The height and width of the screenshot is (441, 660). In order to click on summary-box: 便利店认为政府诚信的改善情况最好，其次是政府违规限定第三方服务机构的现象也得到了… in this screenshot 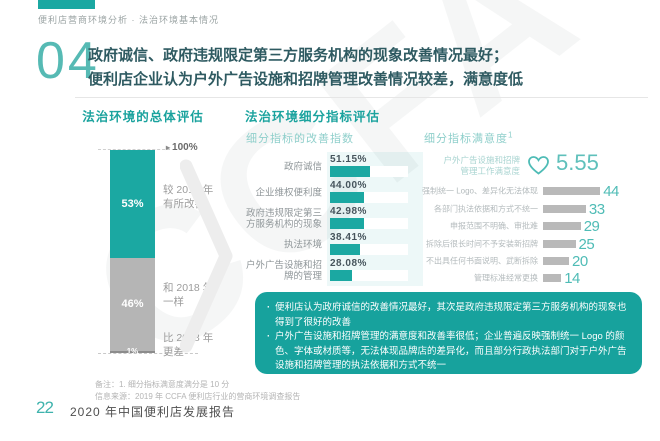, I will do `click(448, 333)`.